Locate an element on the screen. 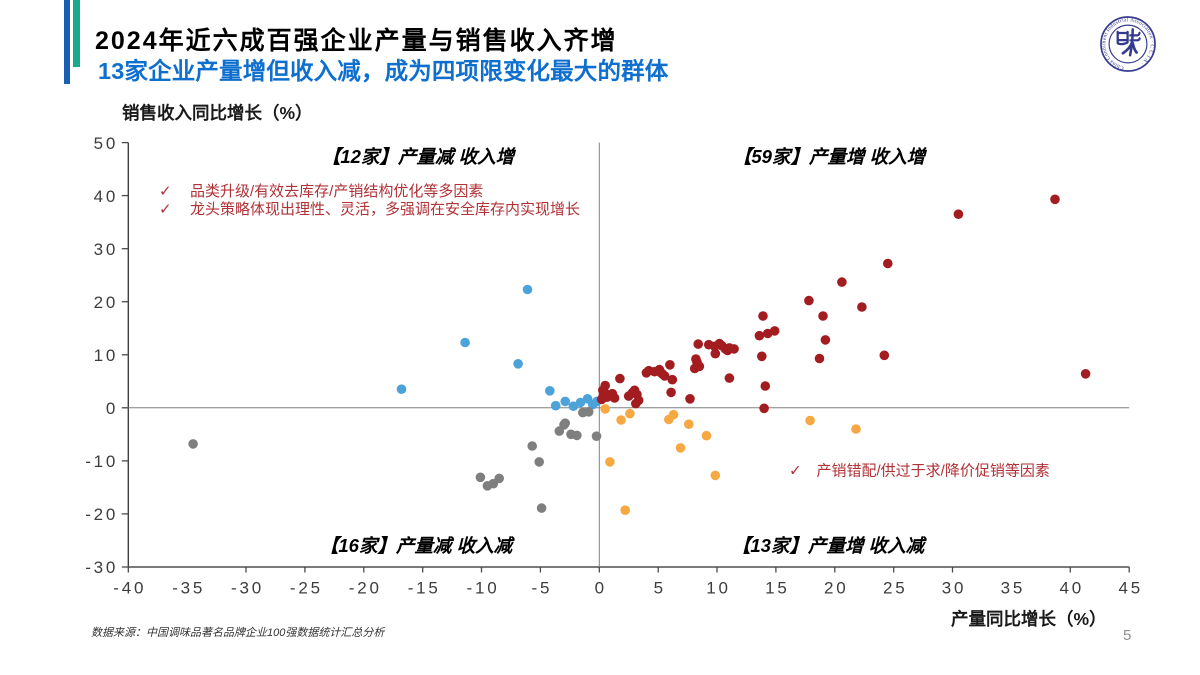  svg-text: -25 is located at coordinates (306, 587).